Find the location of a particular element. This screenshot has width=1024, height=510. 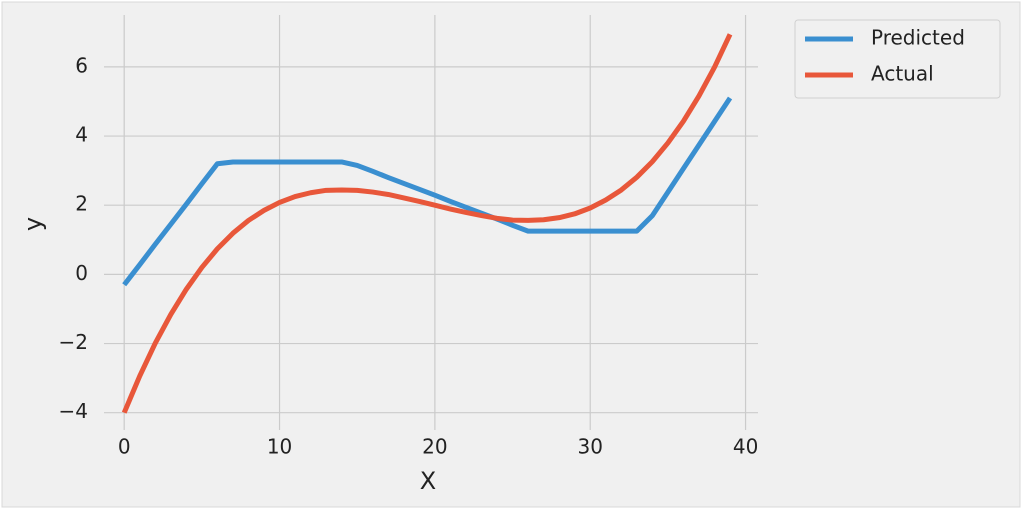

y-axis-label: y is located at coordinates (33, 224).